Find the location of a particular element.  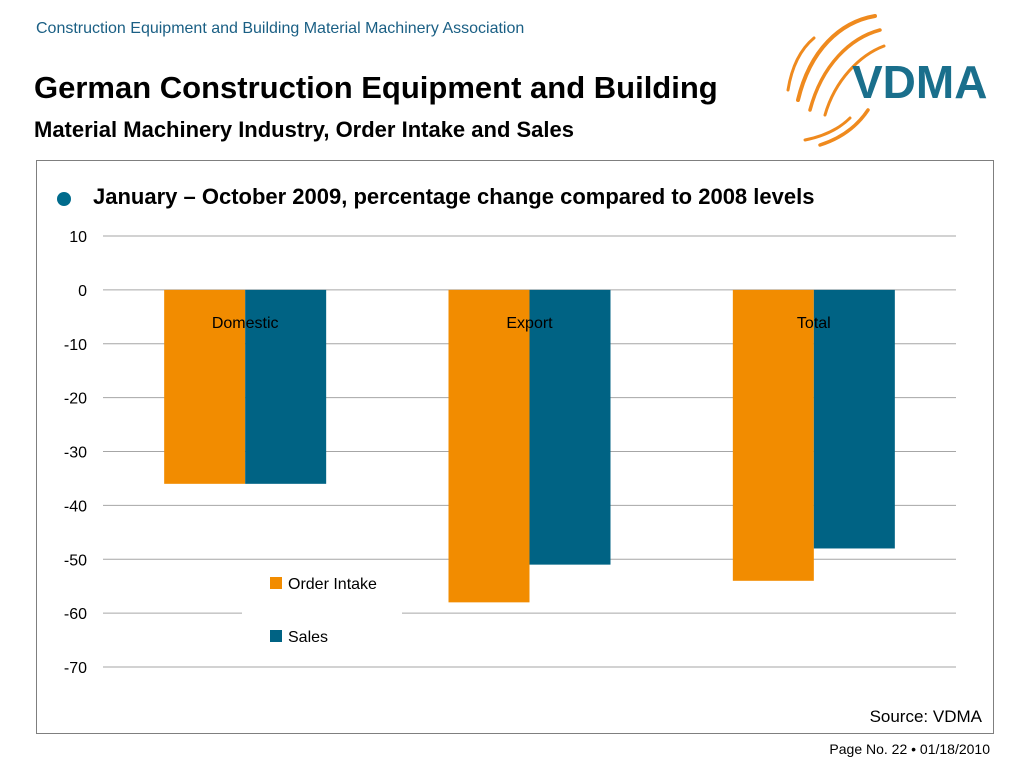

source-note: Source: VDMA is located at coordinates (925, 716).